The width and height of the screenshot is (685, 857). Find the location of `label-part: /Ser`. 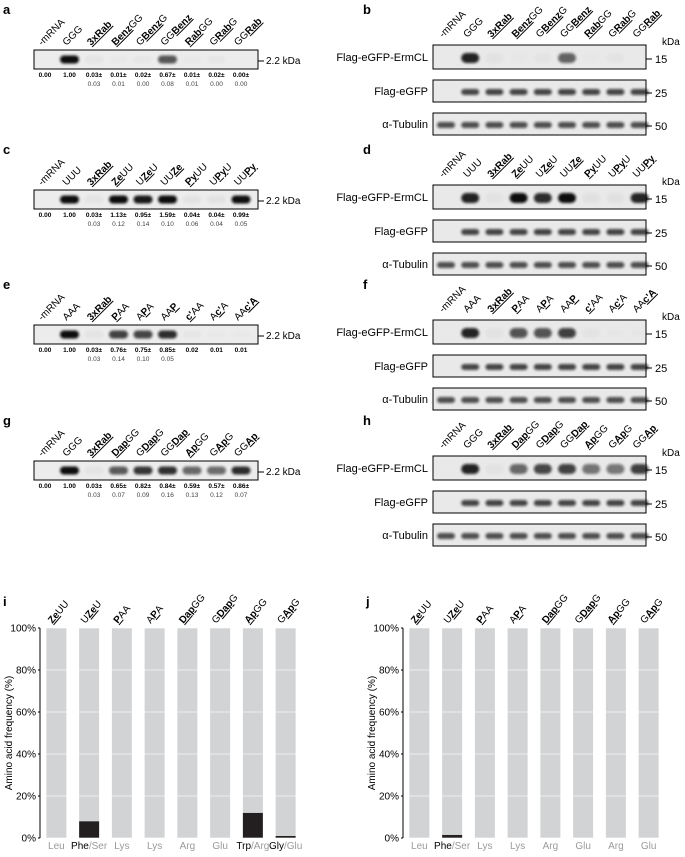

label-part: /Ser is located at coordinates (461, 846).